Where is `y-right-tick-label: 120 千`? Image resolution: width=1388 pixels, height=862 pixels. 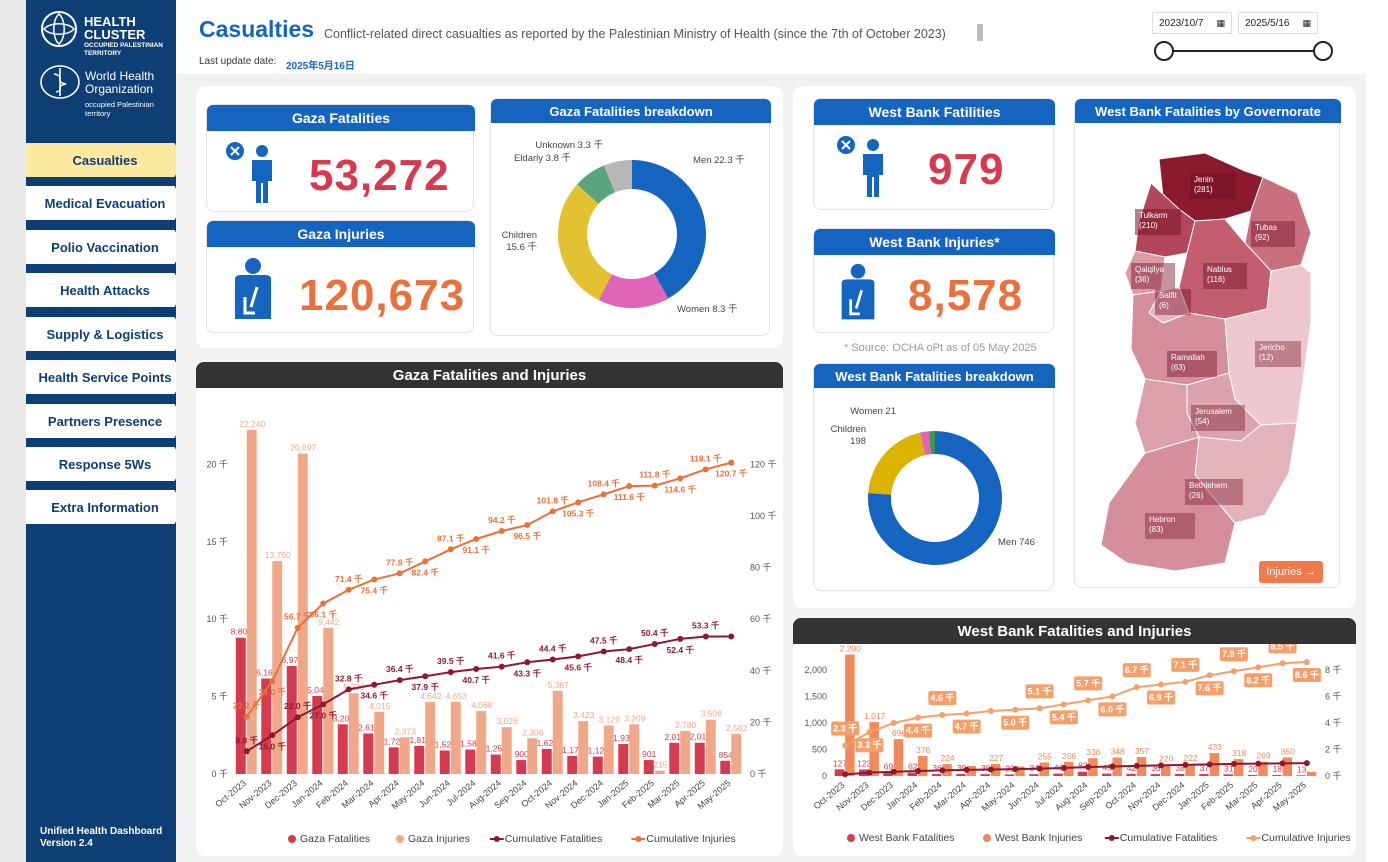
y-right-tick-label: 120 千 is located at coordinates (763, 464).